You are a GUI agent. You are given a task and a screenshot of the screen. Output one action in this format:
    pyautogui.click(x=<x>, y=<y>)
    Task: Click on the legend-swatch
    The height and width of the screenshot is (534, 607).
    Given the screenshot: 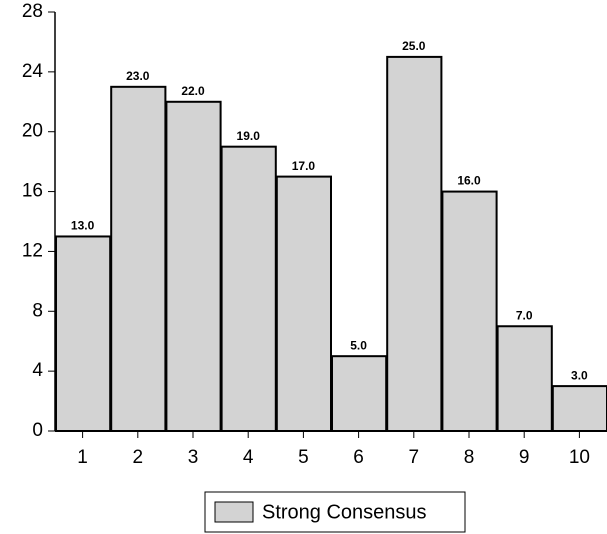 What is the action you would take?
    pyautogui.click(x=234, y=512)
    